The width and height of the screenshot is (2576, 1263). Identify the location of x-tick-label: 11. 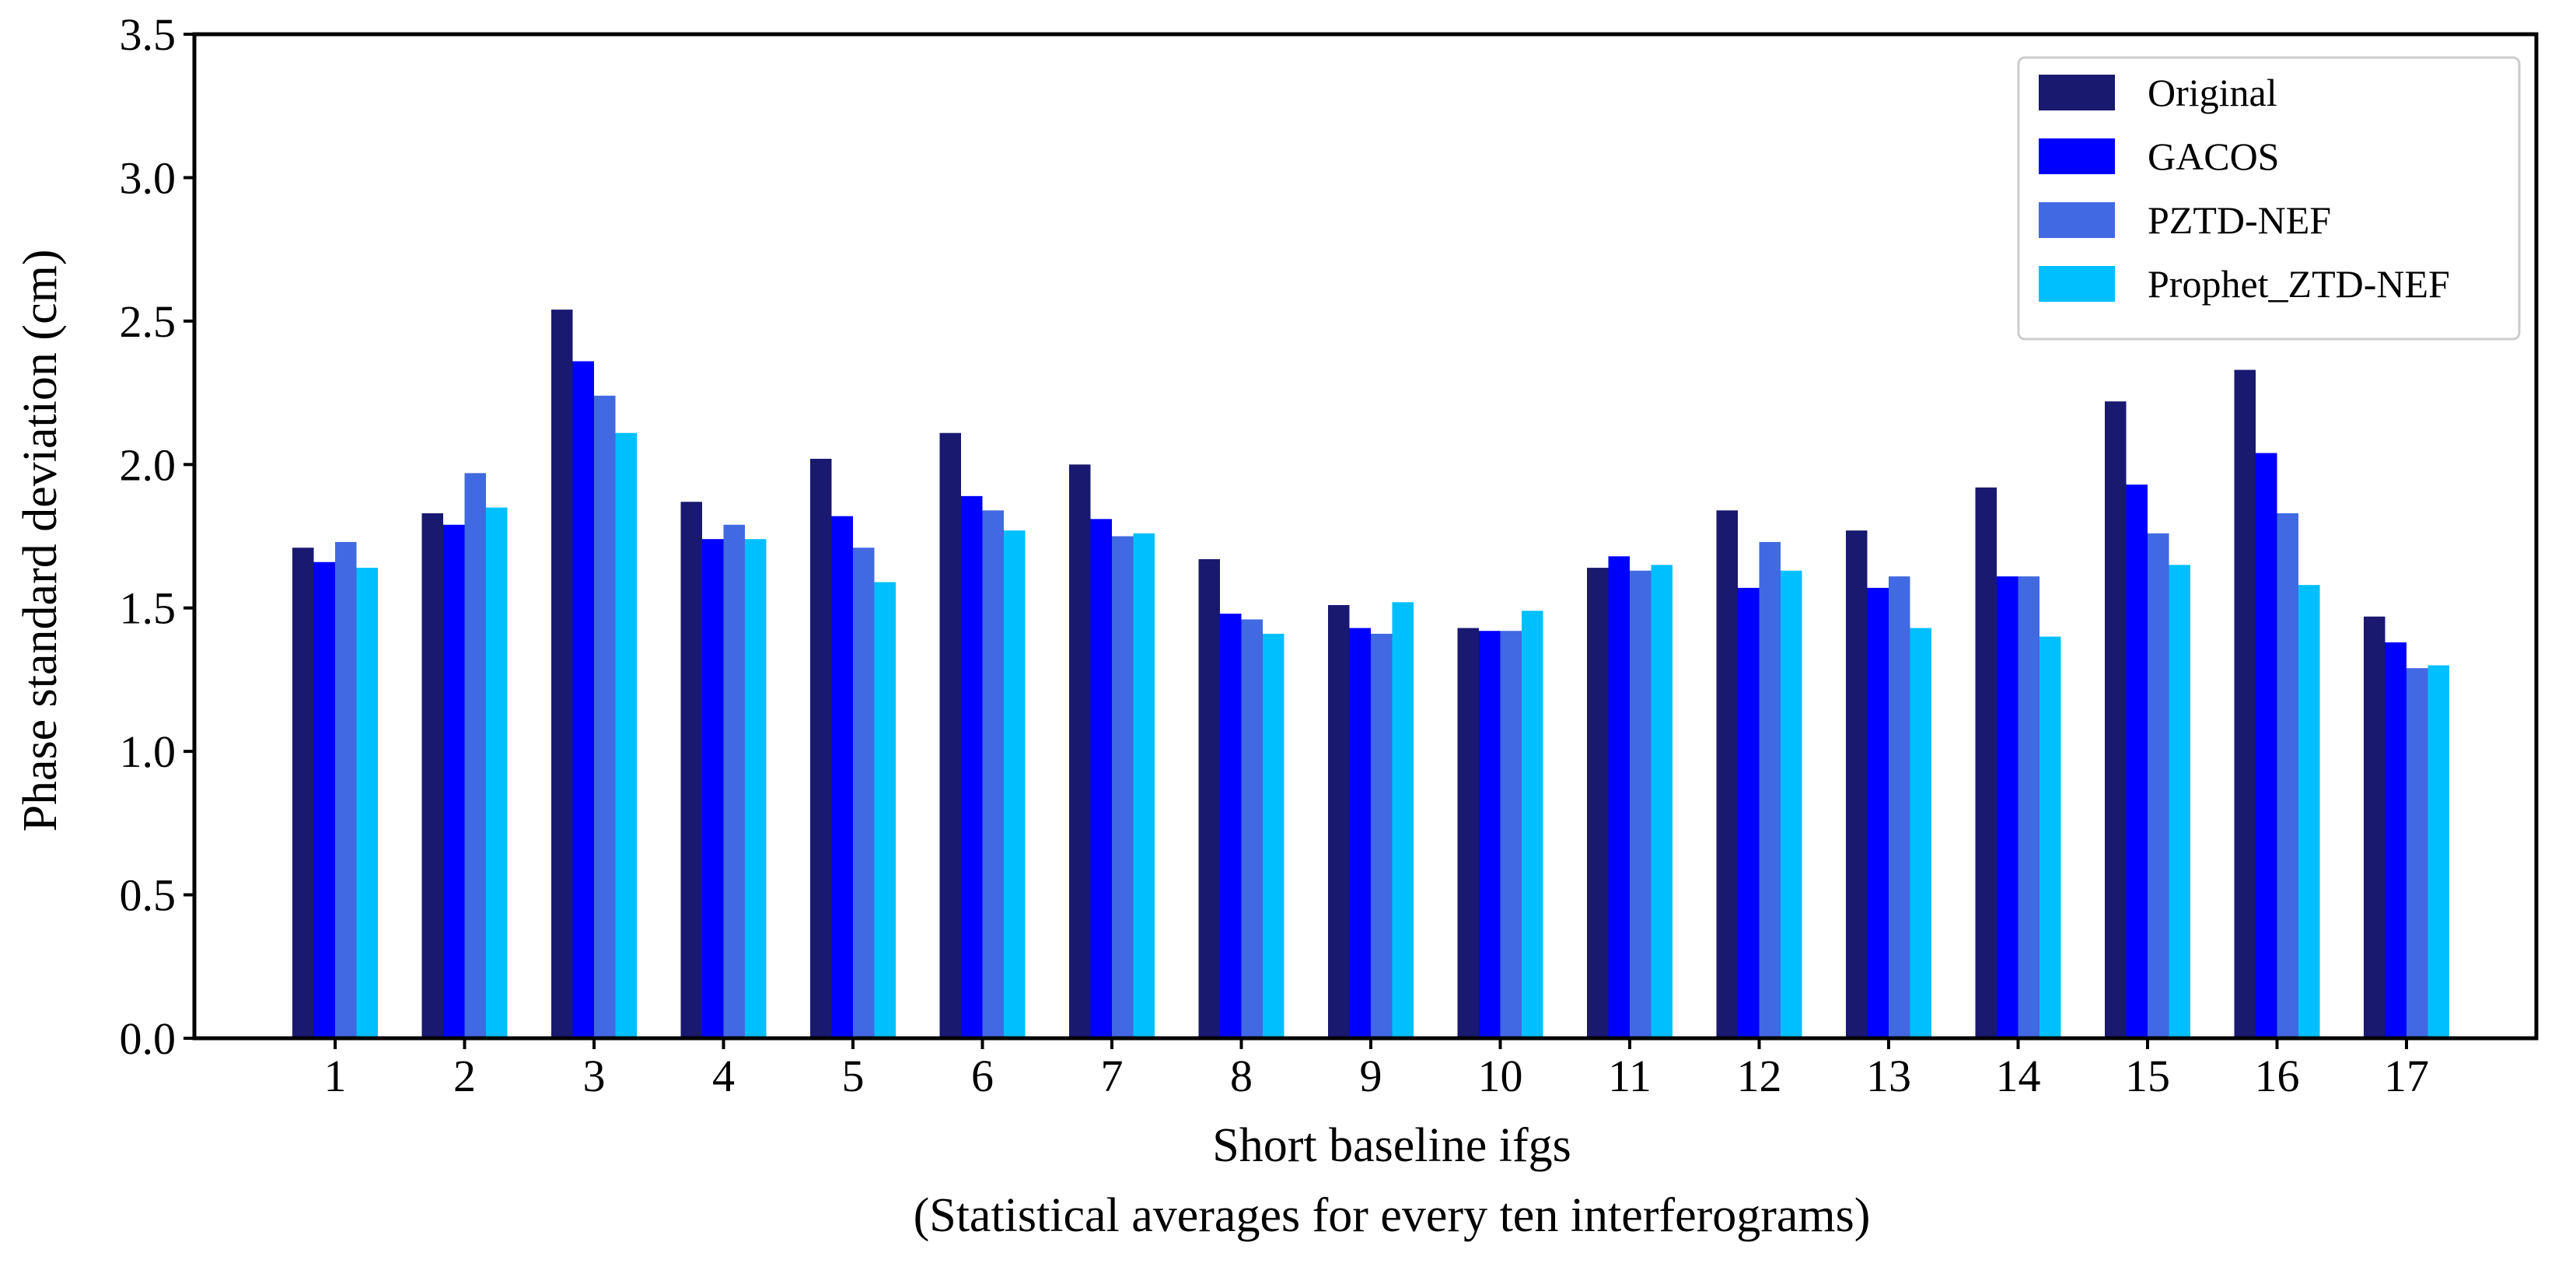
(1630, 1076).